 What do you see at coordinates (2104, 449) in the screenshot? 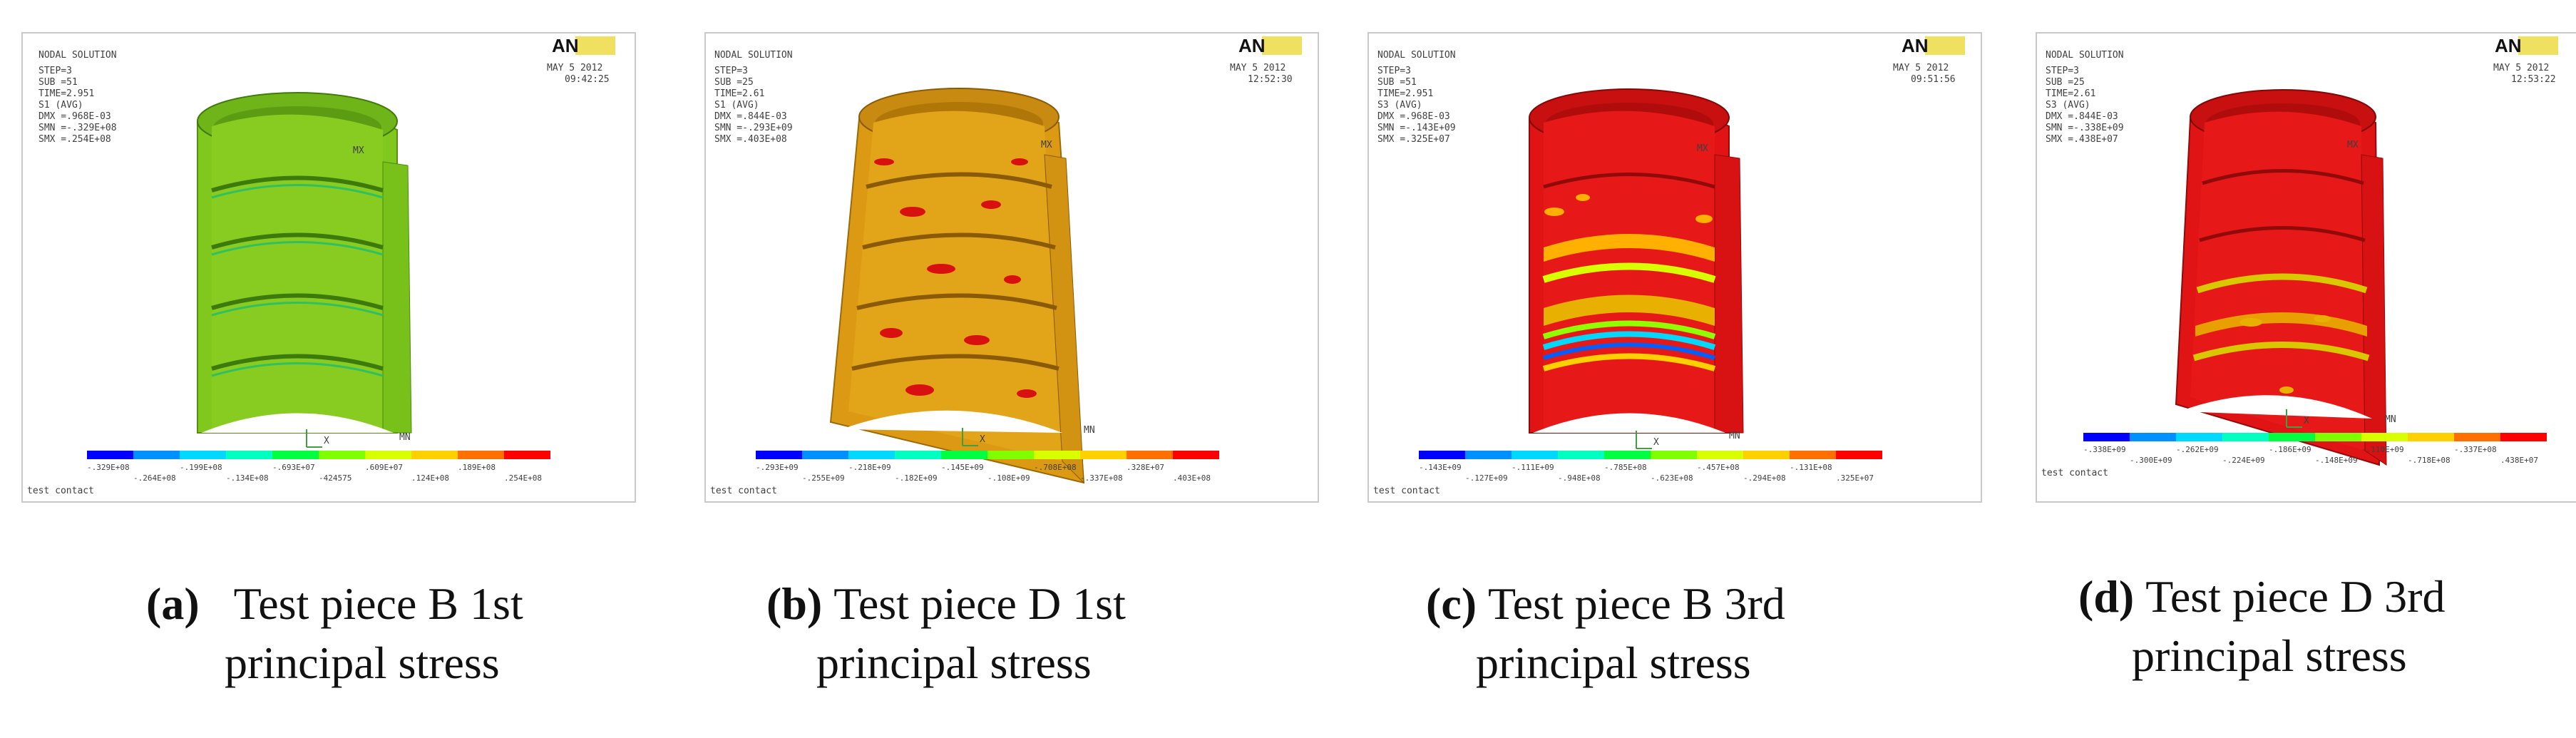
I see `svg-text: -.338E+09` at bounding box center [2104, 449].